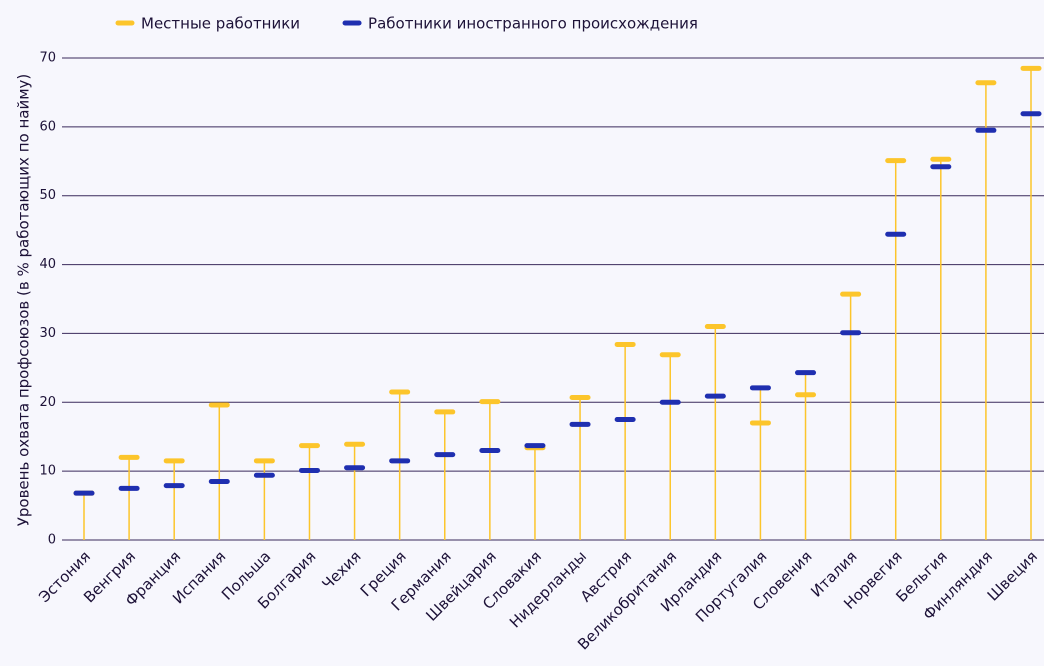  Describe the element at coordinates (47, 333) in the screenshot. I see `y-tick-label: 30` at that location.